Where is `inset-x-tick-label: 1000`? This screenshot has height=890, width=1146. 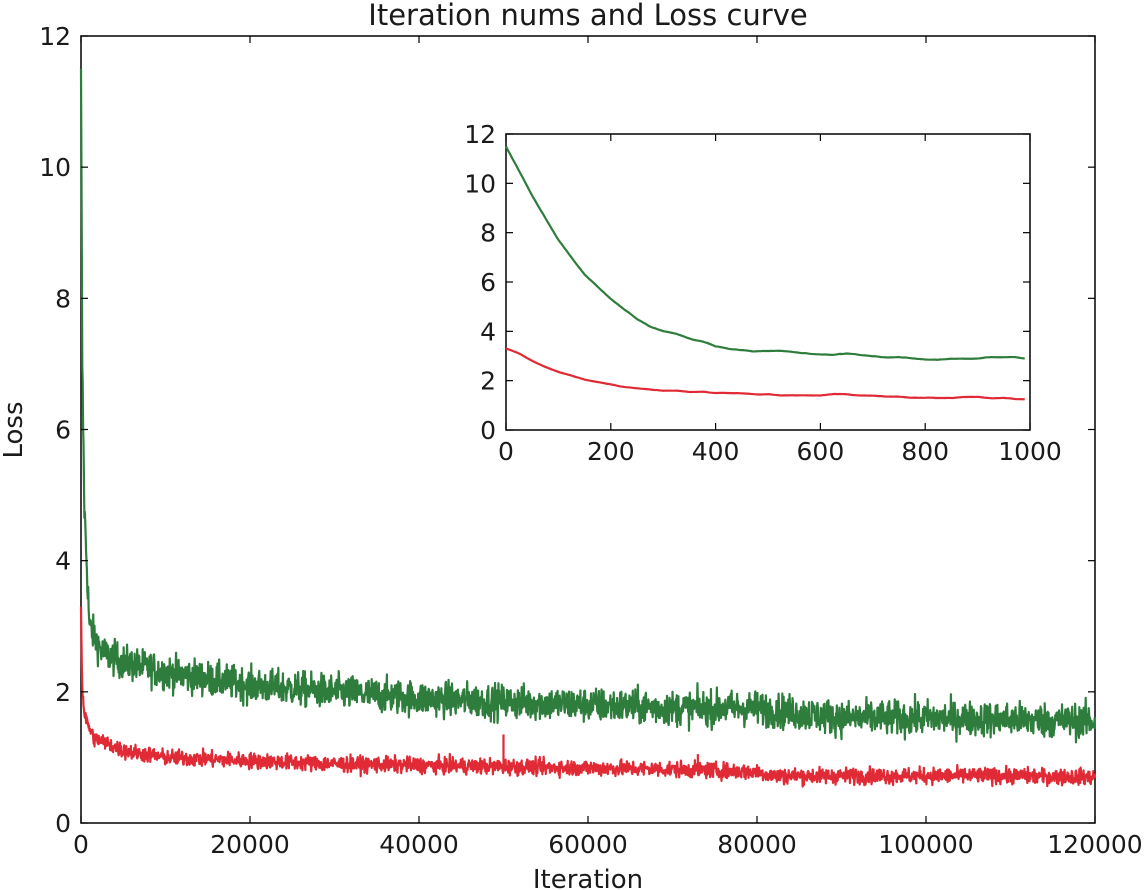 inset-x-tick-label: 1000 is located at coordinates (1030, 451).